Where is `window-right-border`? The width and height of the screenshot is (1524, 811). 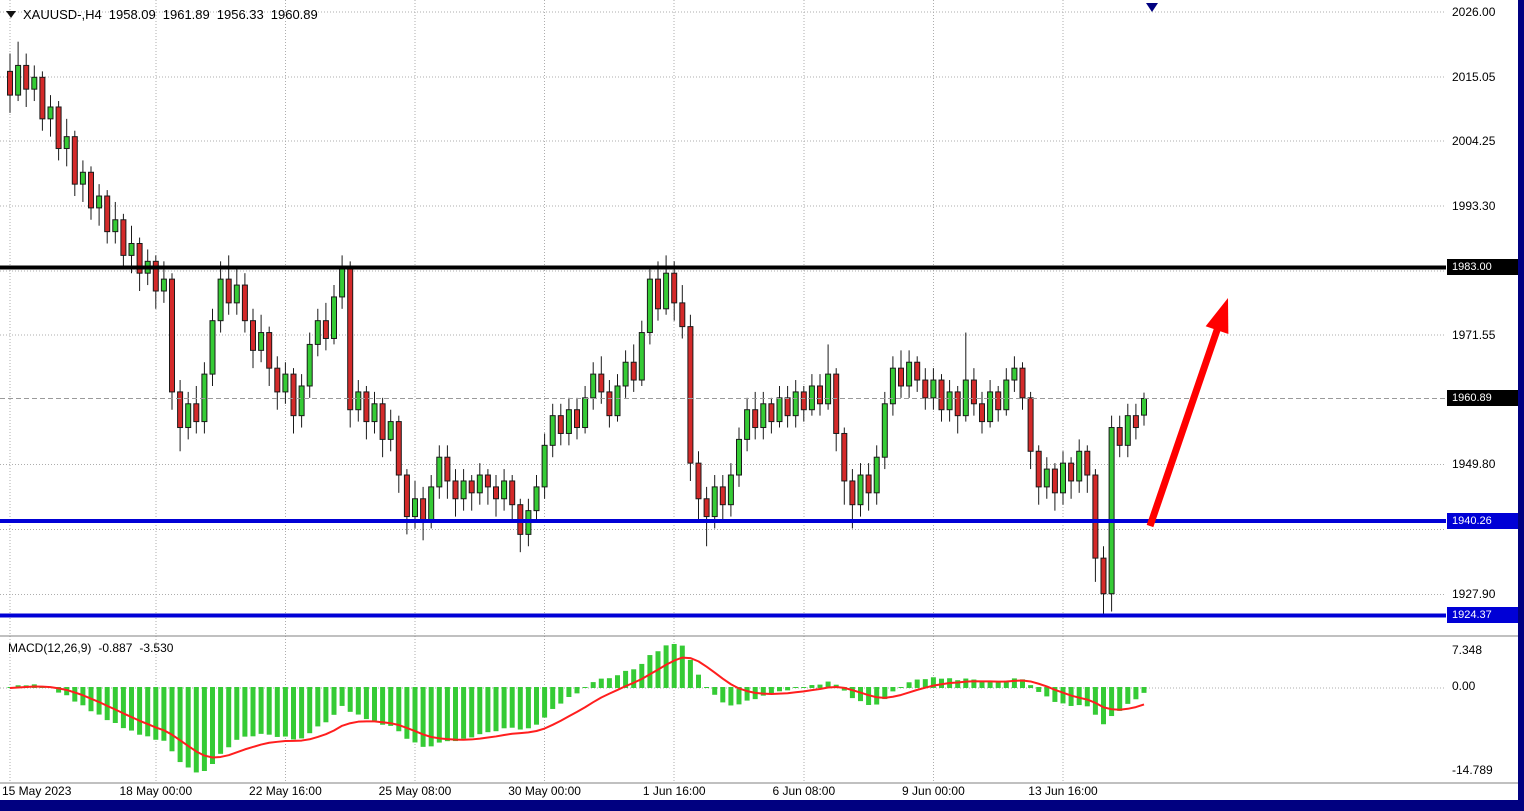 window-right-border is located at coordinates (1521, 405).